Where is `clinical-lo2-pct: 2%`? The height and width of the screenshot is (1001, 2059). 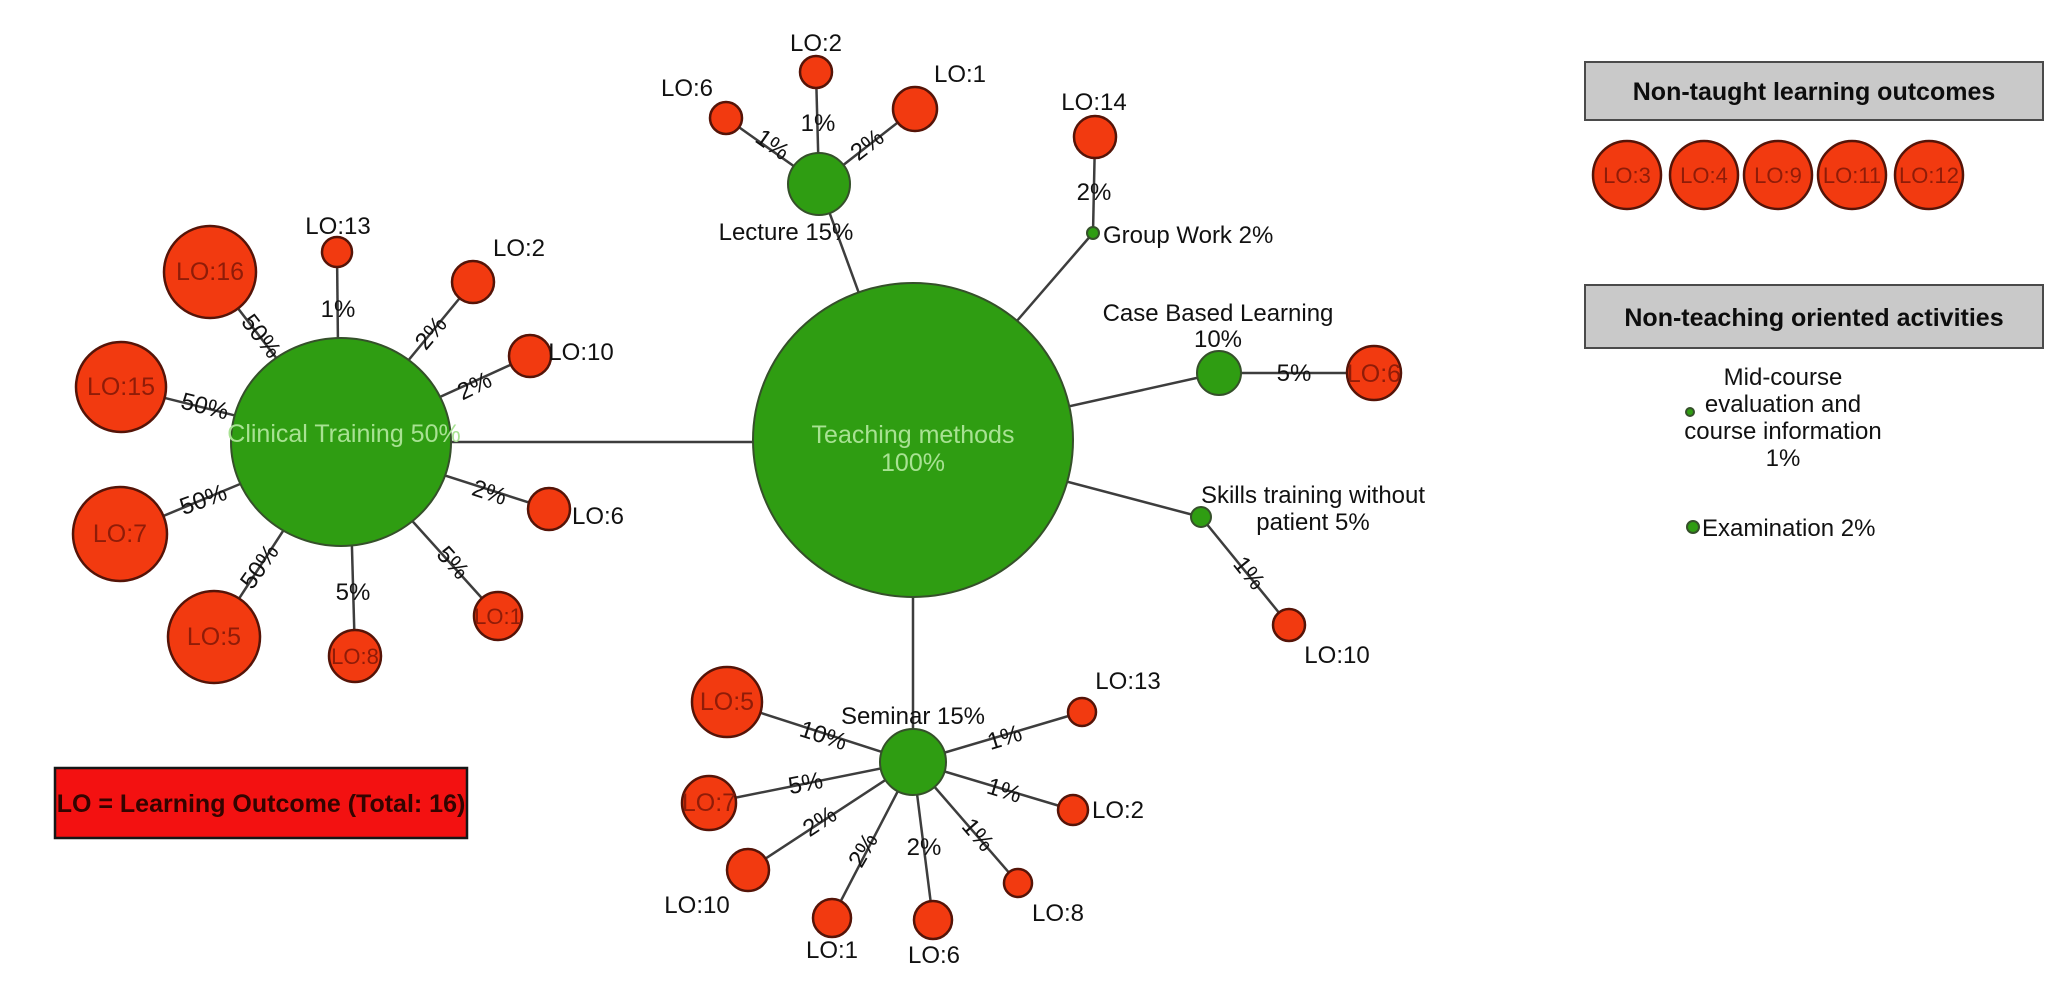 clinical-lo2-pct: 2% is located at coordinates (431, 333).